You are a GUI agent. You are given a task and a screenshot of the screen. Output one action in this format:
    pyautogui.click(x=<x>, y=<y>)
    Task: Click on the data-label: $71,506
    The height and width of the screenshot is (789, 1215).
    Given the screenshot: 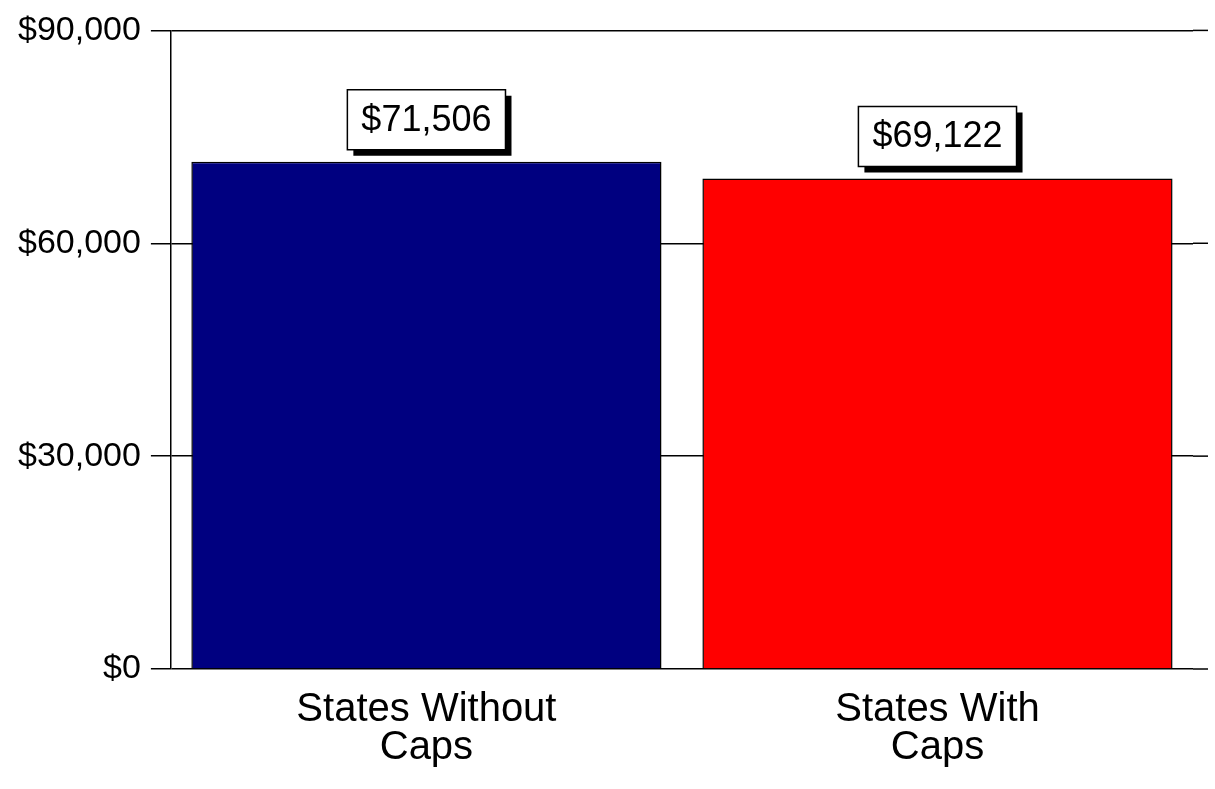 What is the action you would take?
    pyautogui.click(x=426, y=118)
    